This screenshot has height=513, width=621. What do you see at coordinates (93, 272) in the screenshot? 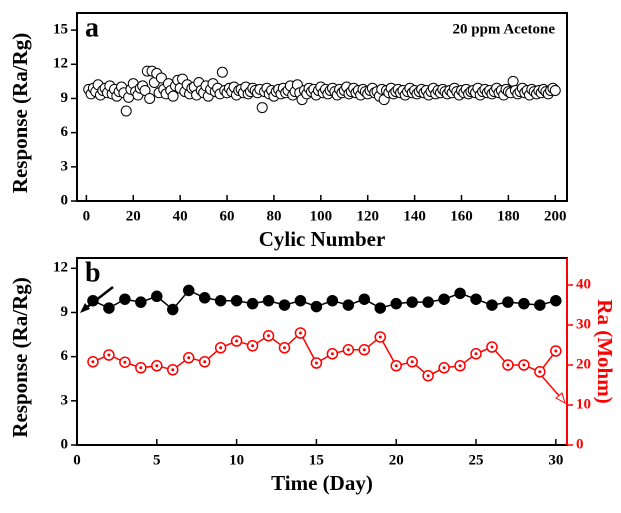
I see `panel-label: b` at bounding box center [93, 272].